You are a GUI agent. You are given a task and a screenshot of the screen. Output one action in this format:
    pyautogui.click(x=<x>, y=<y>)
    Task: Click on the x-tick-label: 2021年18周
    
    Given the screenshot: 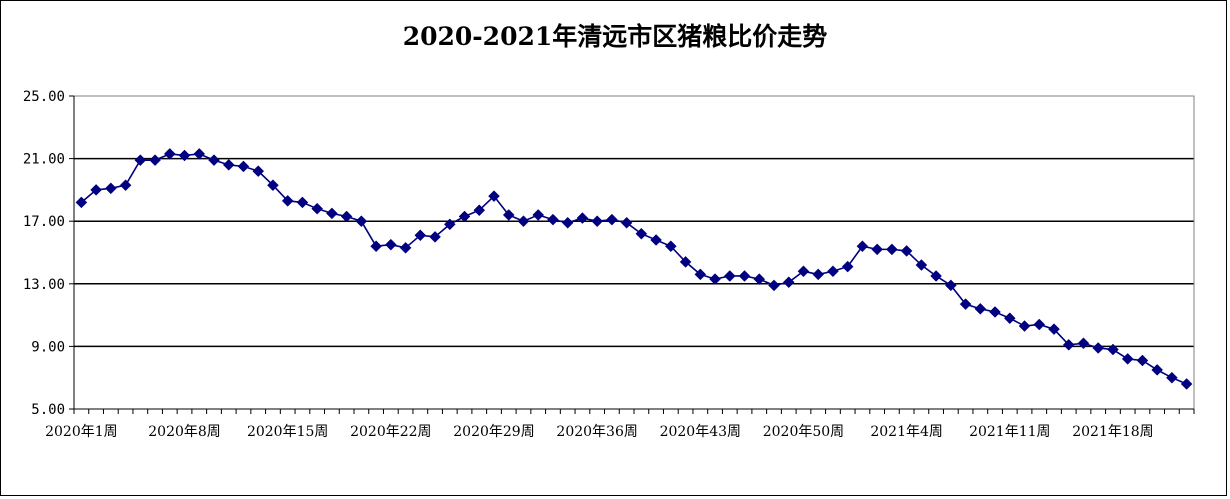 What is the action you would take?
    pyautogui.click(x=1112, y=432)
    